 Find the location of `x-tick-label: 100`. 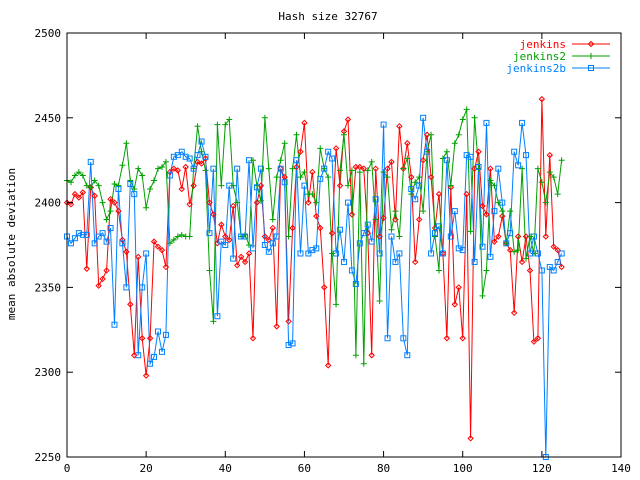

x-tick-label: 100 is located at coordinates (463, 468).